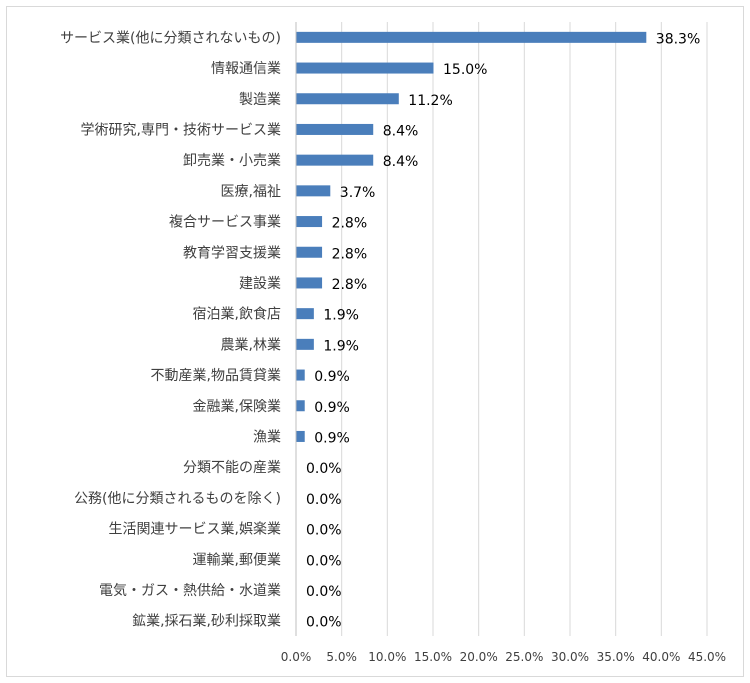  I want to click on data-label: 3.7%, so click(358, 193).